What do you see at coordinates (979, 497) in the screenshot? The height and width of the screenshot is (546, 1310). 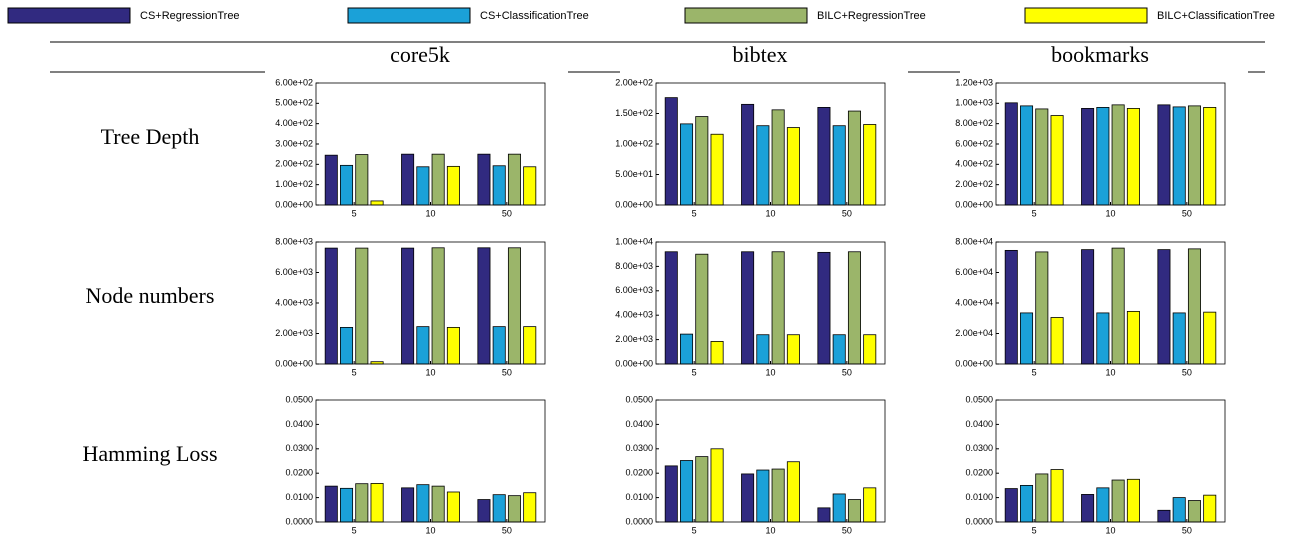 I see `y-tick-label: 0.0100` at bounding box center [979, 497].